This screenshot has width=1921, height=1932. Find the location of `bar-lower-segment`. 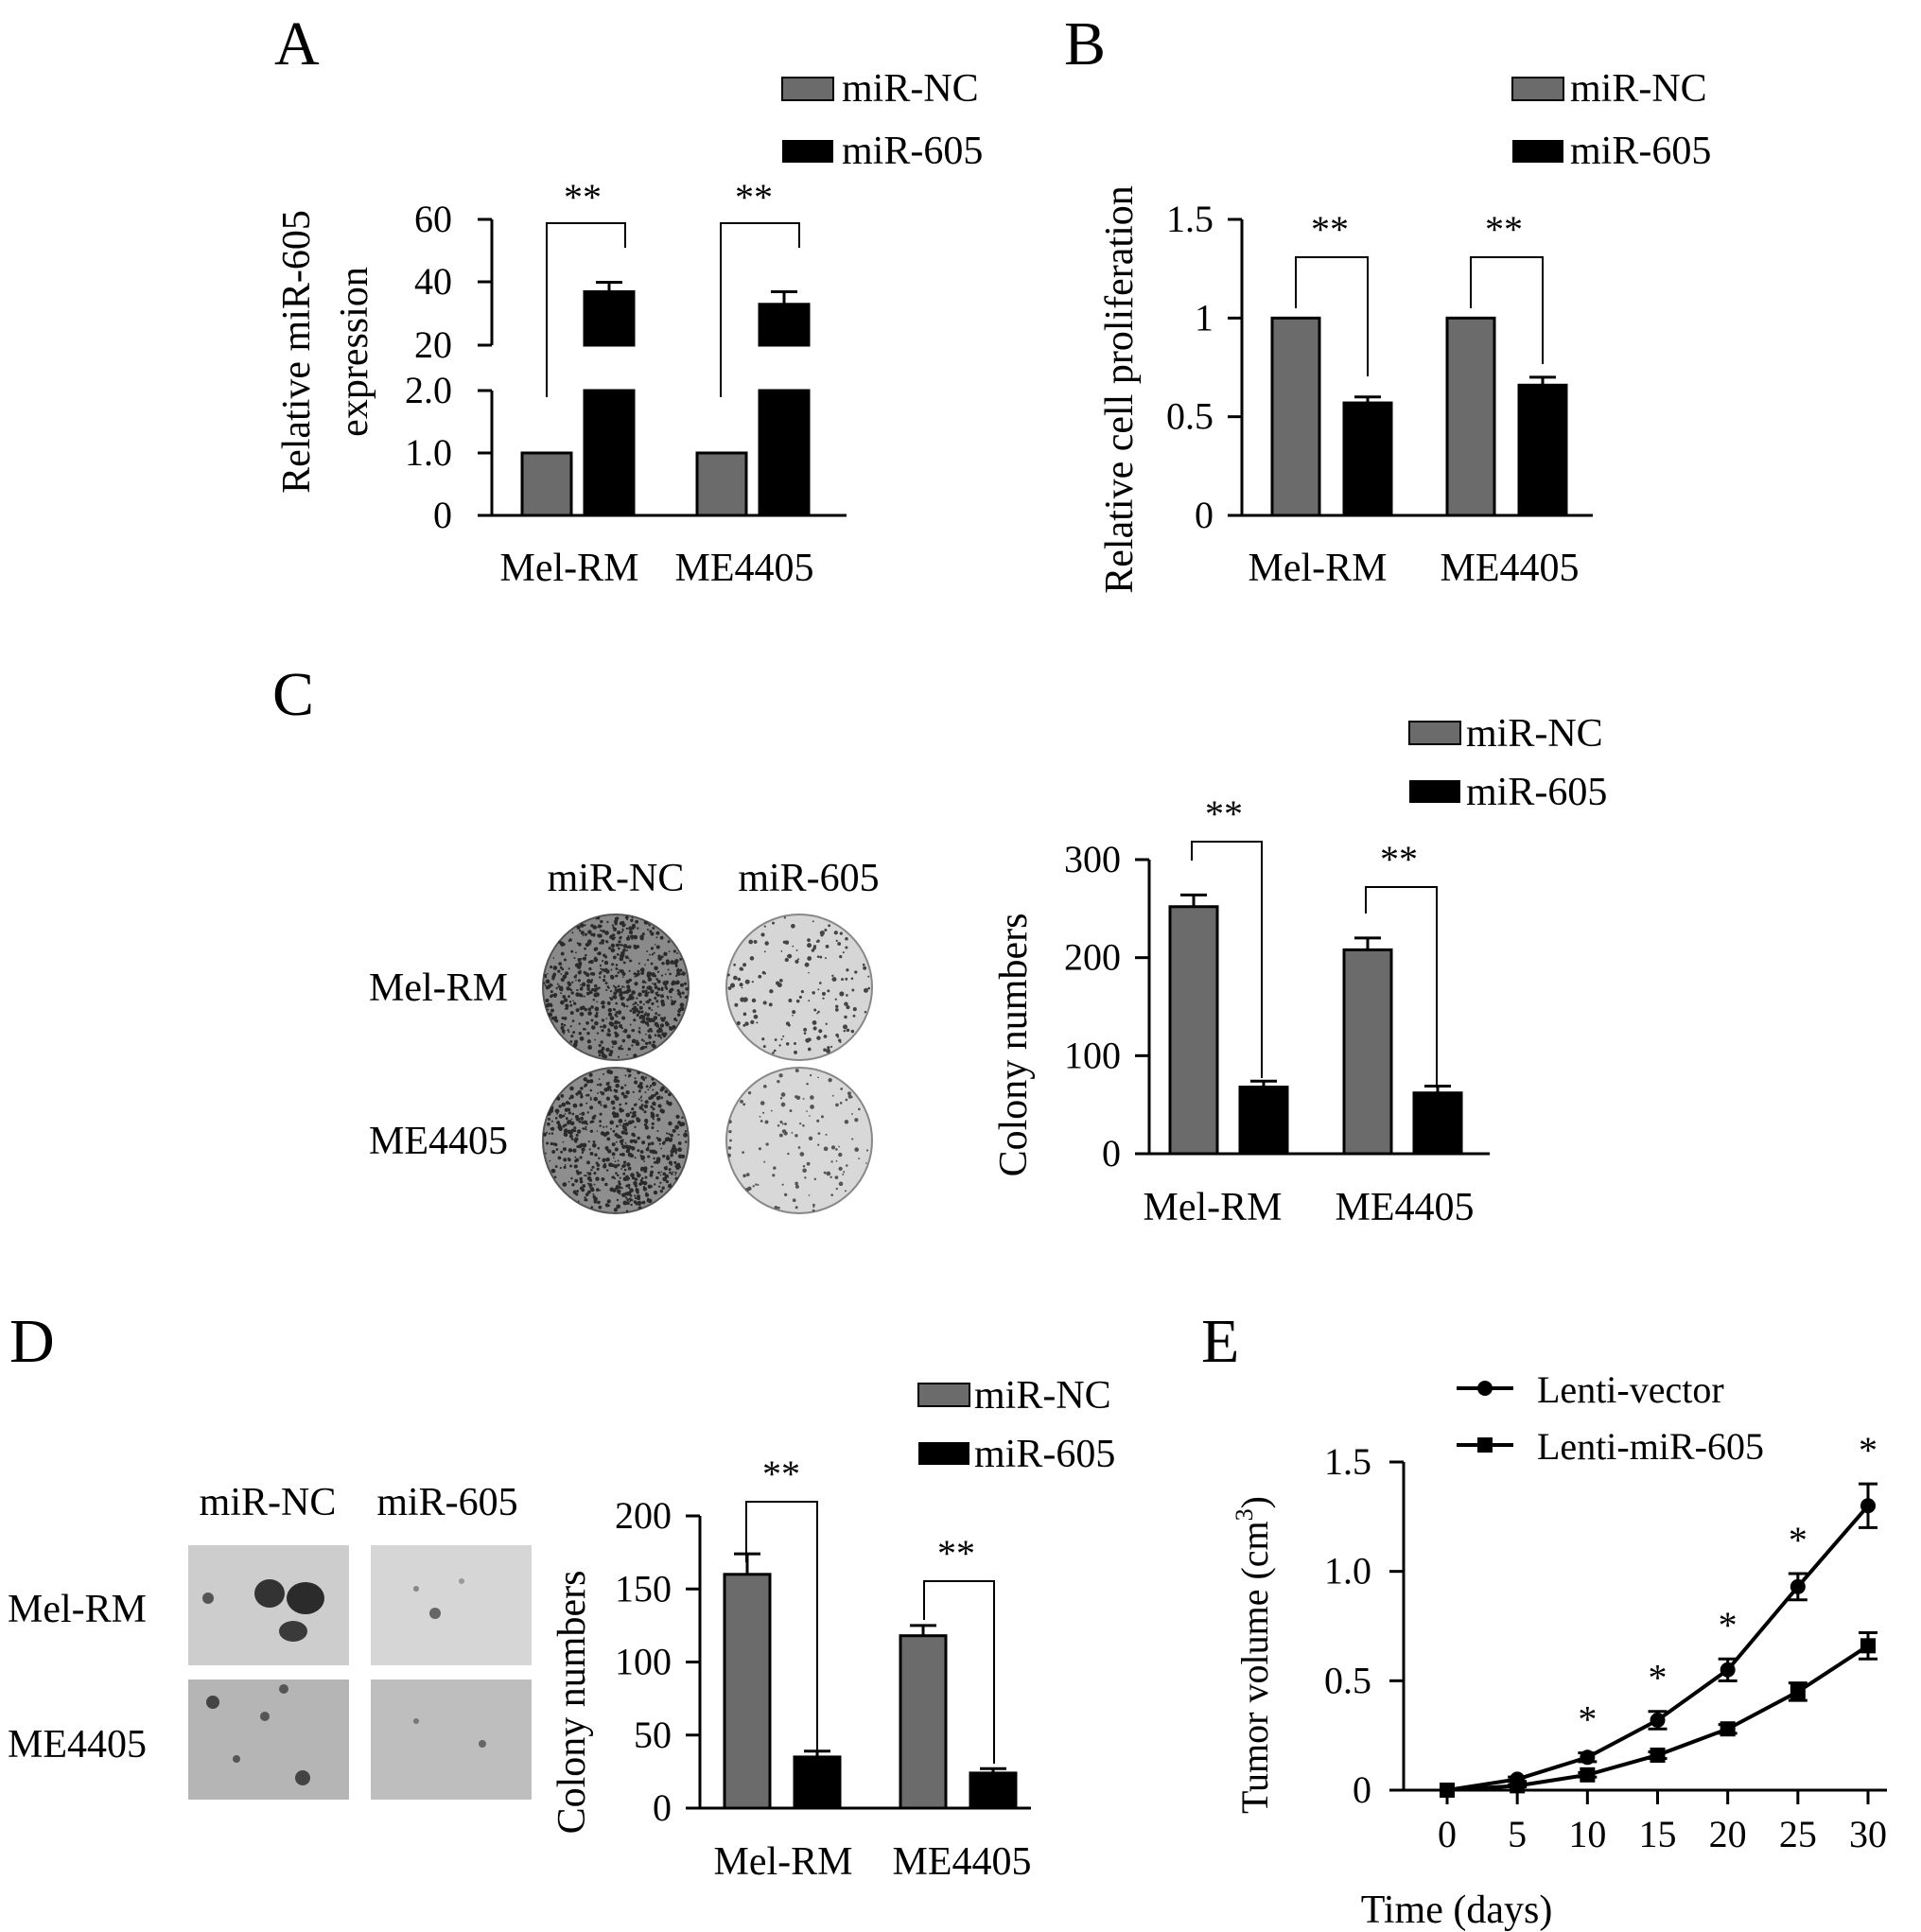

bar-lower-segment is located at coordinates (784, 453).